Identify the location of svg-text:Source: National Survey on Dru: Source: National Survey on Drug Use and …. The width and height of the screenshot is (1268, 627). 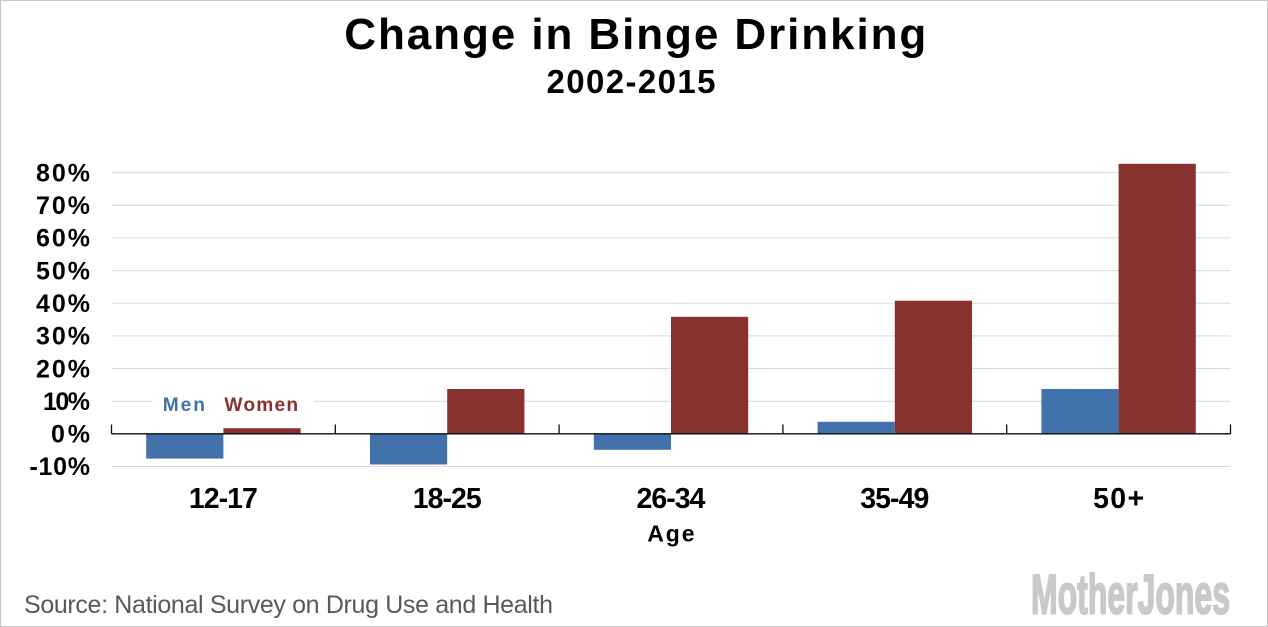
(288, 605).